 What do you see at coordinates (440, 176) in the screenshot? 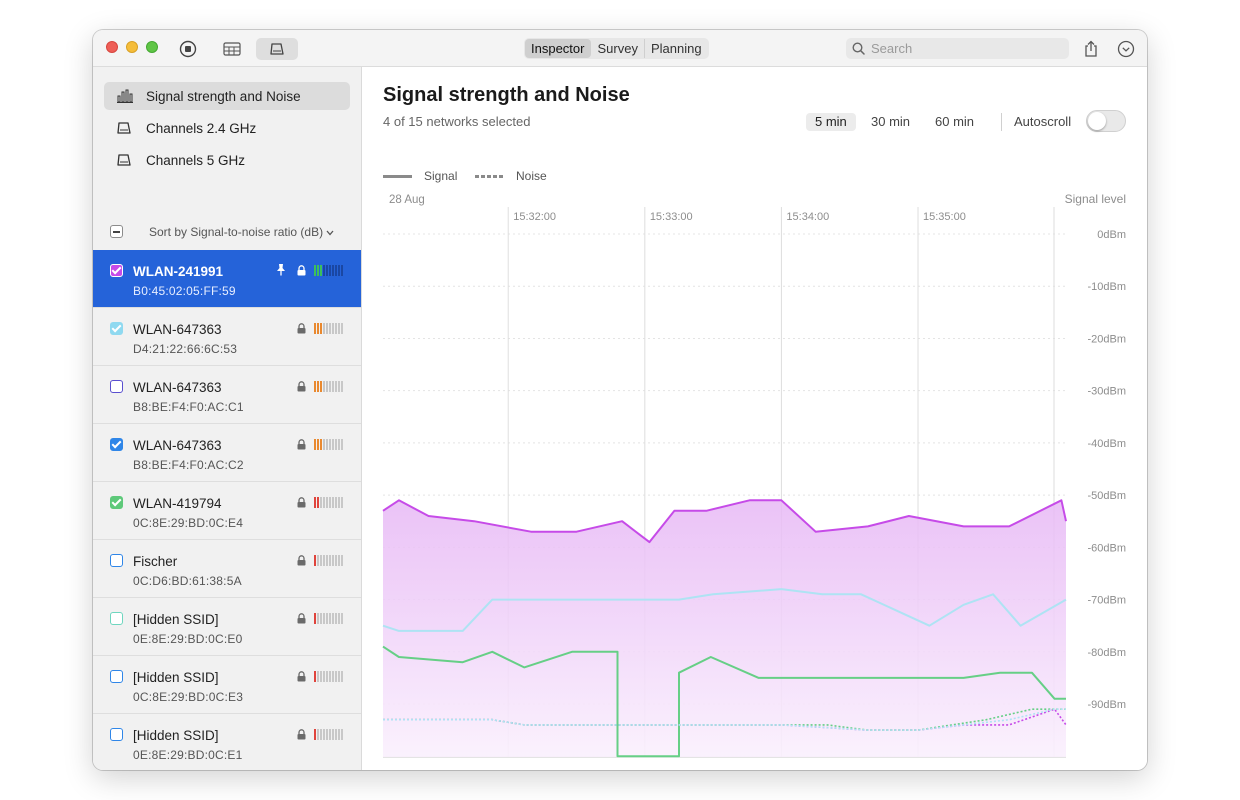
I see `legend-label: Signal` at bounding box center [440, 176].